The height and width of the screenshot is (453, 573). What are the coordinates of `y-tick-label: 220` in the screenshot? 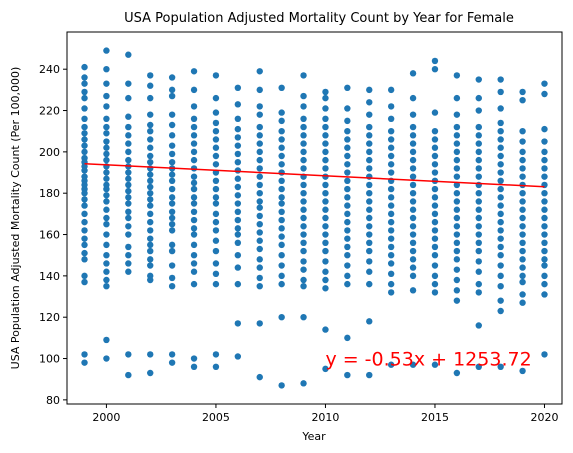 It's located at (49, 111).